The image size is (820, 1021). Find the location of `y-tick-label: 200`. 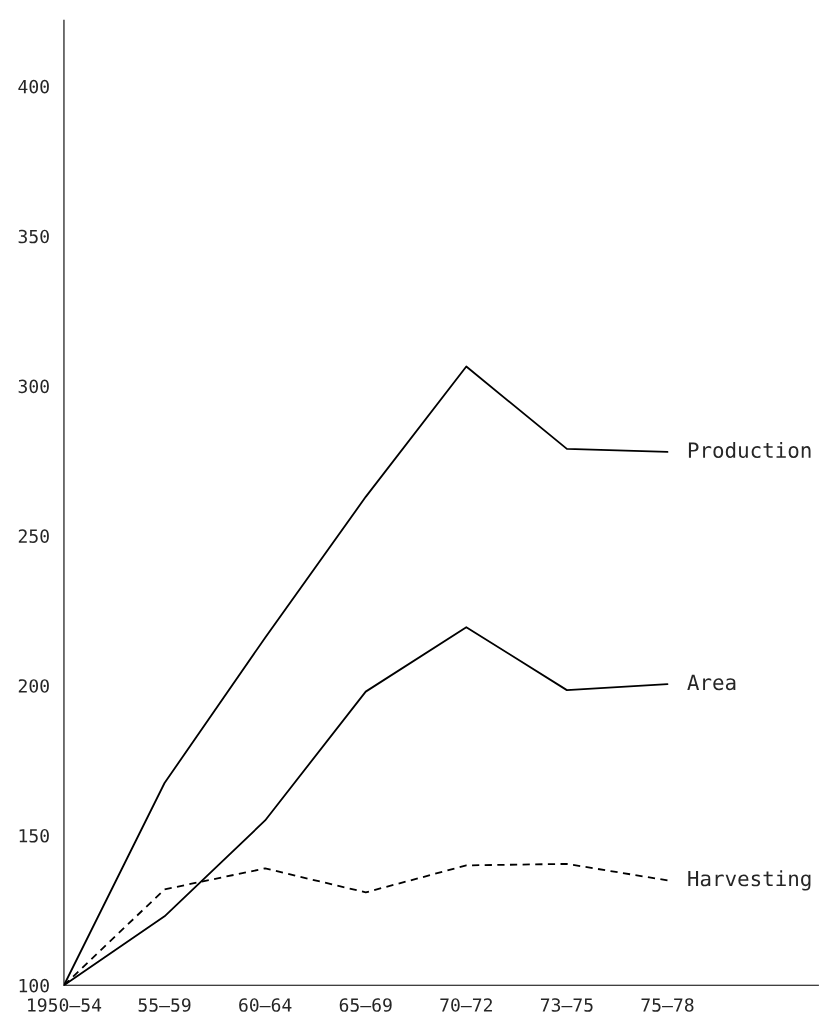

y-tick-label: 200 is located at coordinates (33, 686).